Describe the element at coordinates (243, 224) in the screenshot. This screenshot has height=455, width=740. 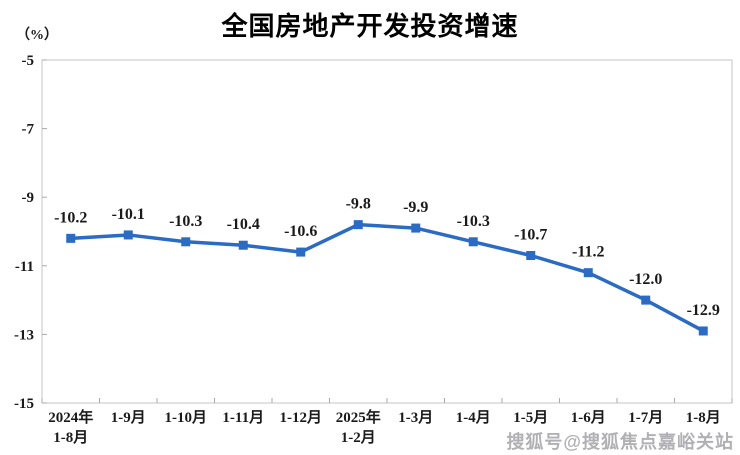
I see `data-label: -10.4` at that location.